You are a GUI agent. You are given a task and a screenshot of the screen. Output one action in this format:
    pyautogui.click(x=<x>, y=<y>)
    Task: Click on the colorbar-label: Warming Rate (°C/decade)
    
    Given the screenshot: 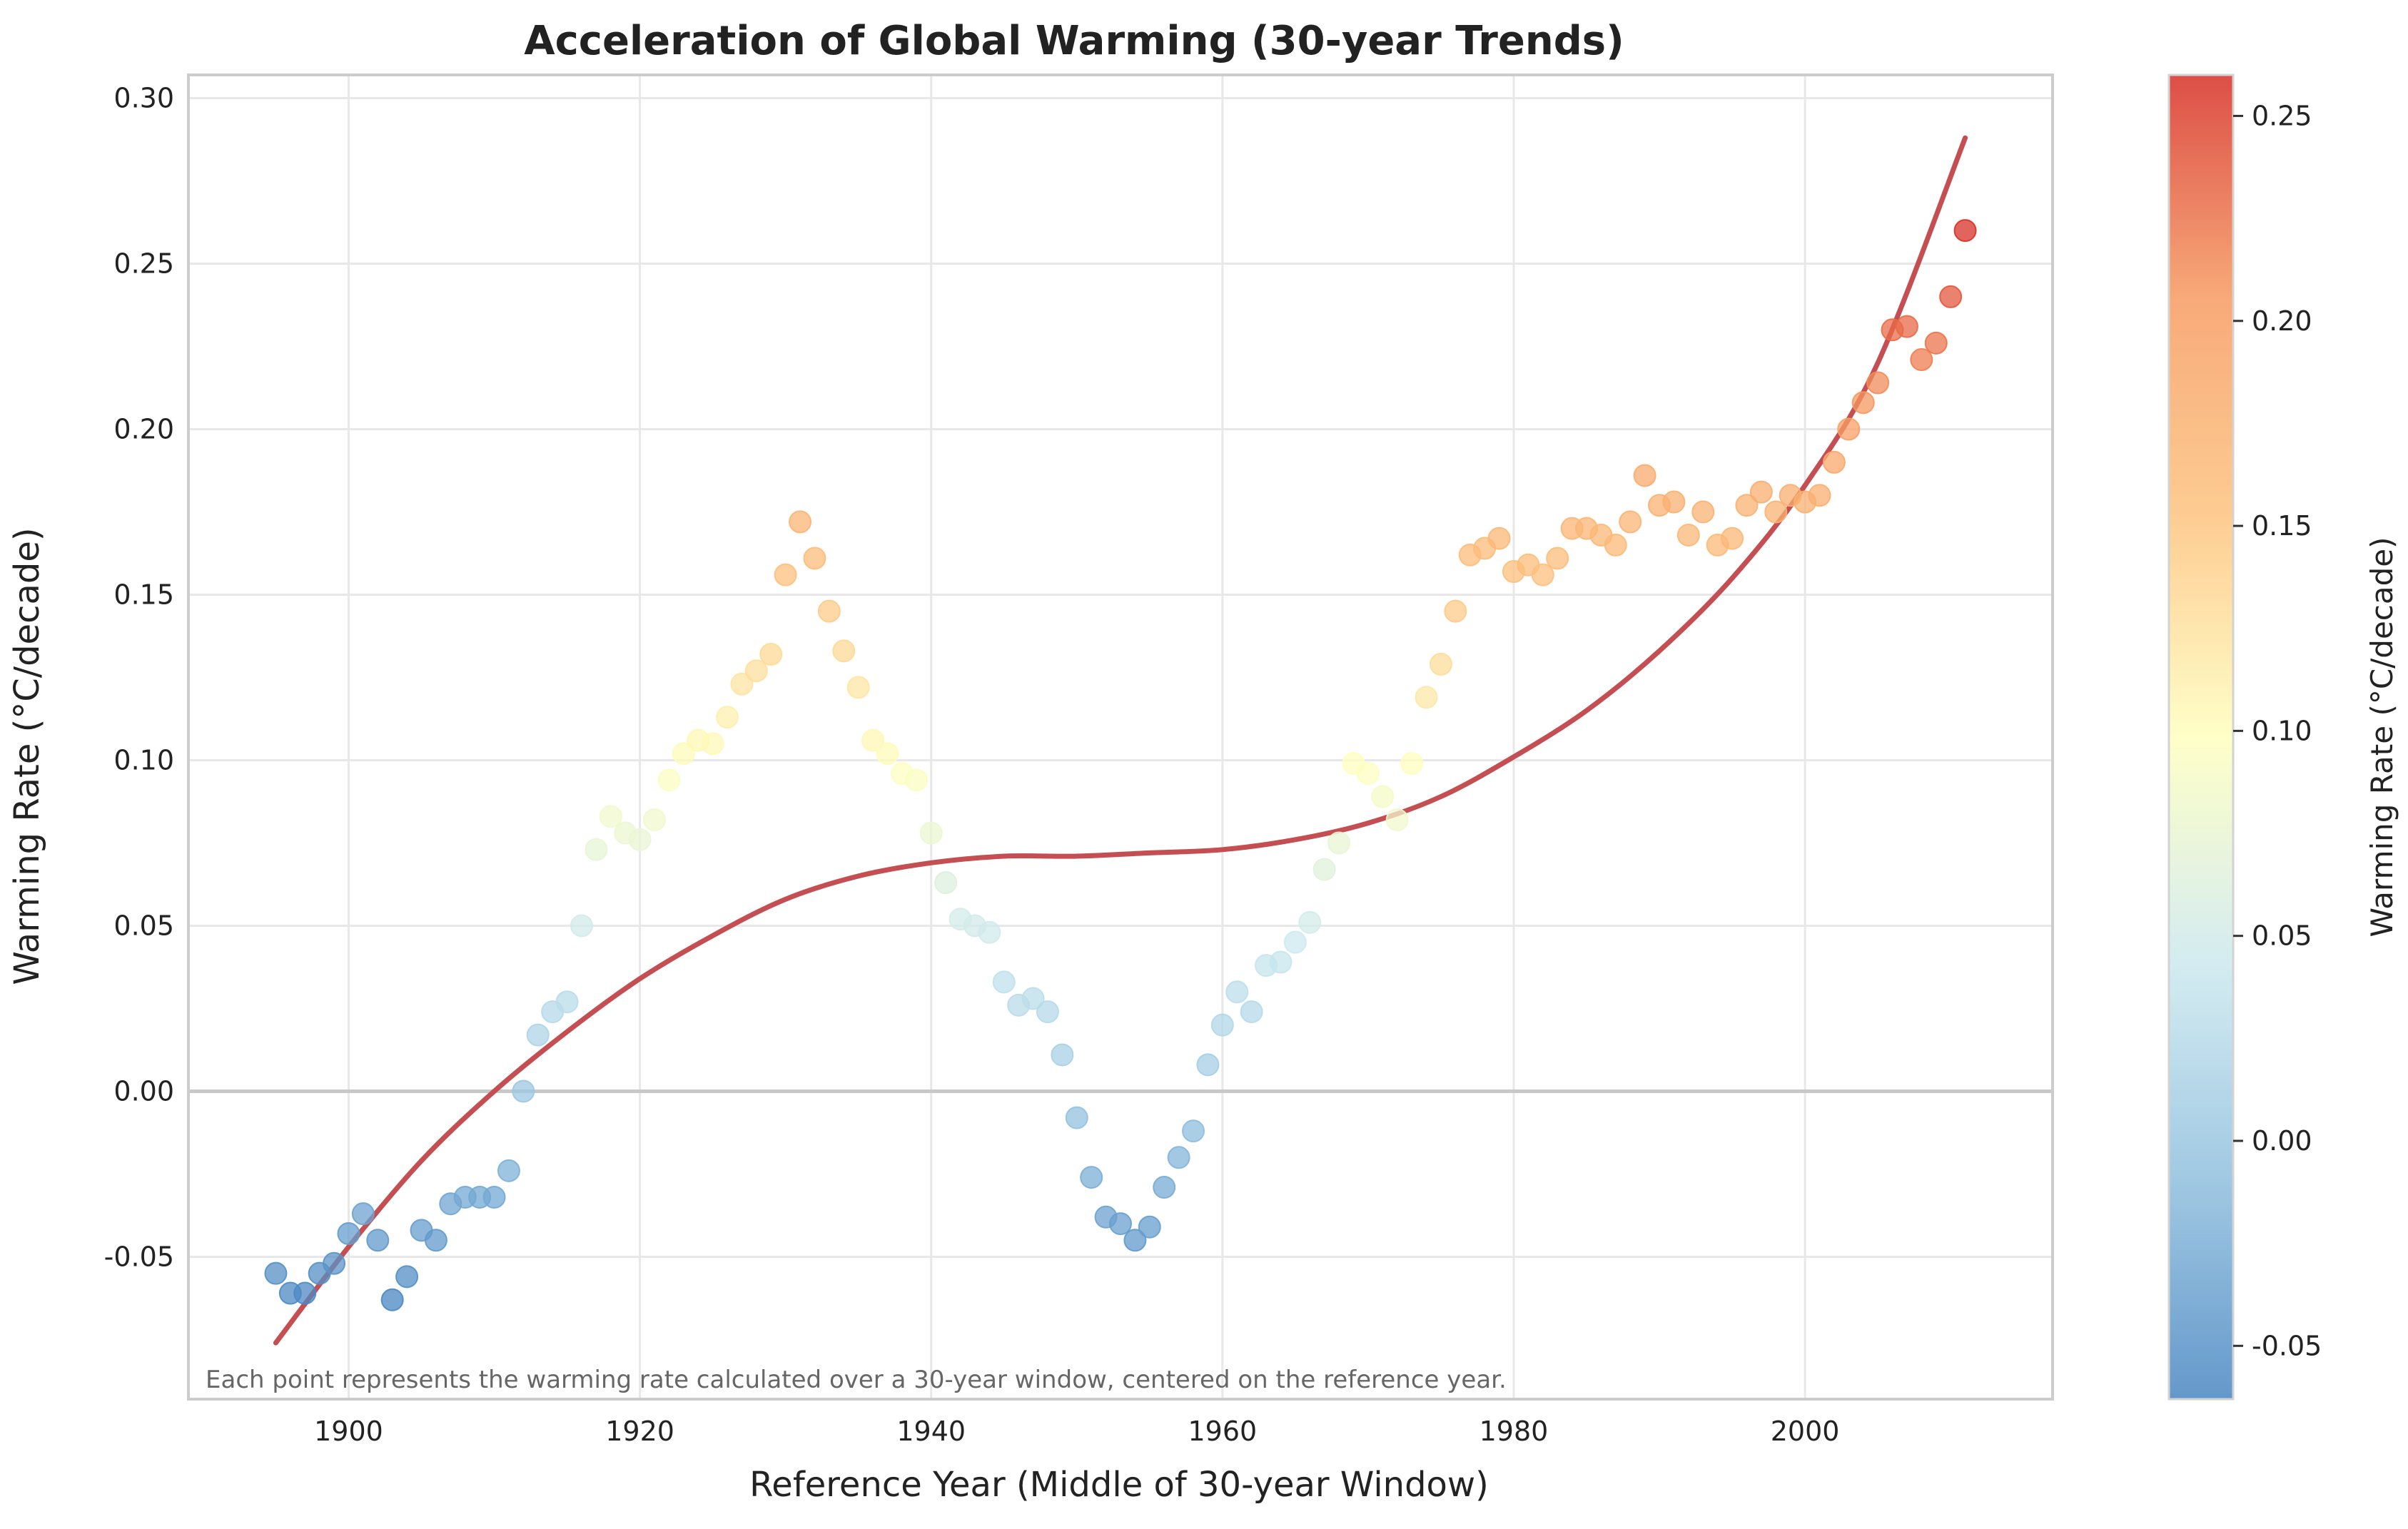 What is the action you would take?
    pyautogui.click(x=2382, y=737)
    